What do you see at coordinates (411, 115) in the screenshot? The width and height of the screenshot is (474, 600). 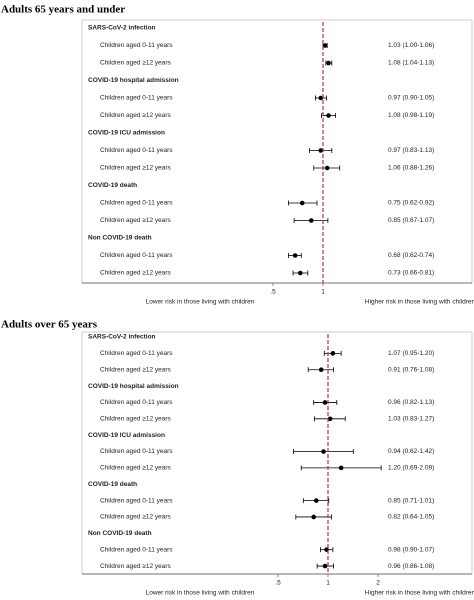 I see `value-label: 1.08 (0.98-1.19)` at bounding box center [411, 115].